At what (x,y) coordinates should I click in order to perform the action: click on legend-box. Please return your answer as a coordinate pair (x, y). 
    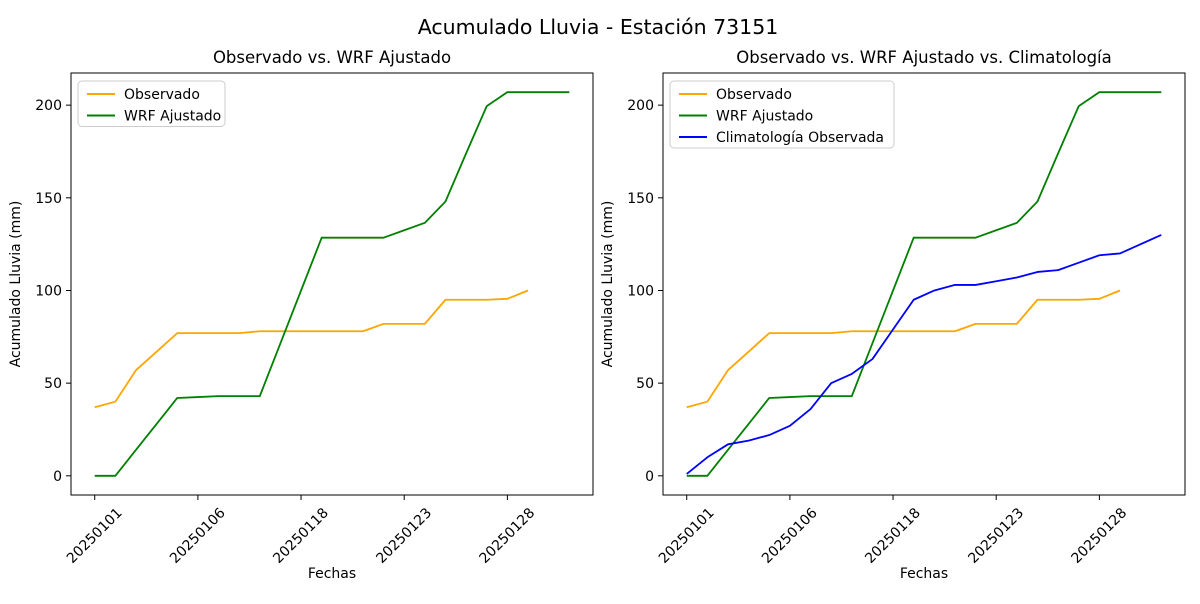
    Looking at the image, I should click on (782, 114).